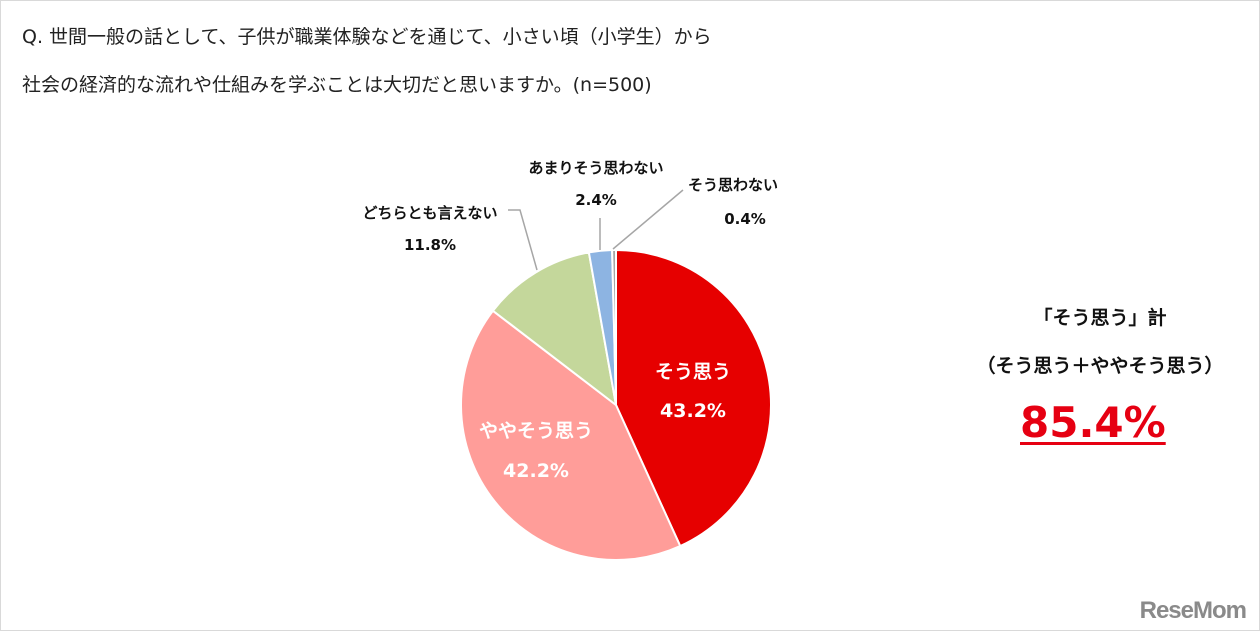  What do you see at coordinates (693, 411) in the screenshot?
I see `slice-value-label-0: 43.2%` at bounding box center [693, 411].